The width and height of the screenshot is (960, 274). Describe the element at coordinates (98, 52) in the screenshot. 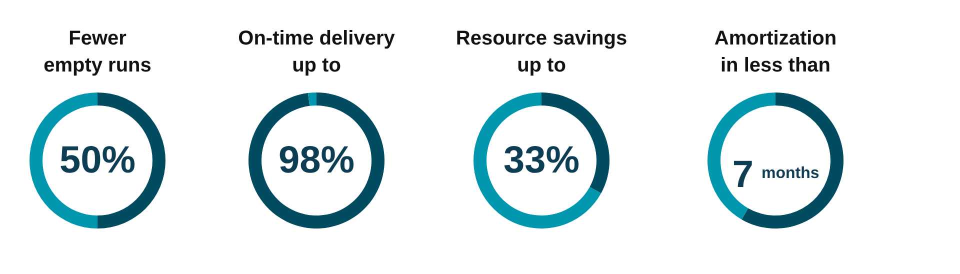

I see `chart-title: Fewer empty runs` at that location.